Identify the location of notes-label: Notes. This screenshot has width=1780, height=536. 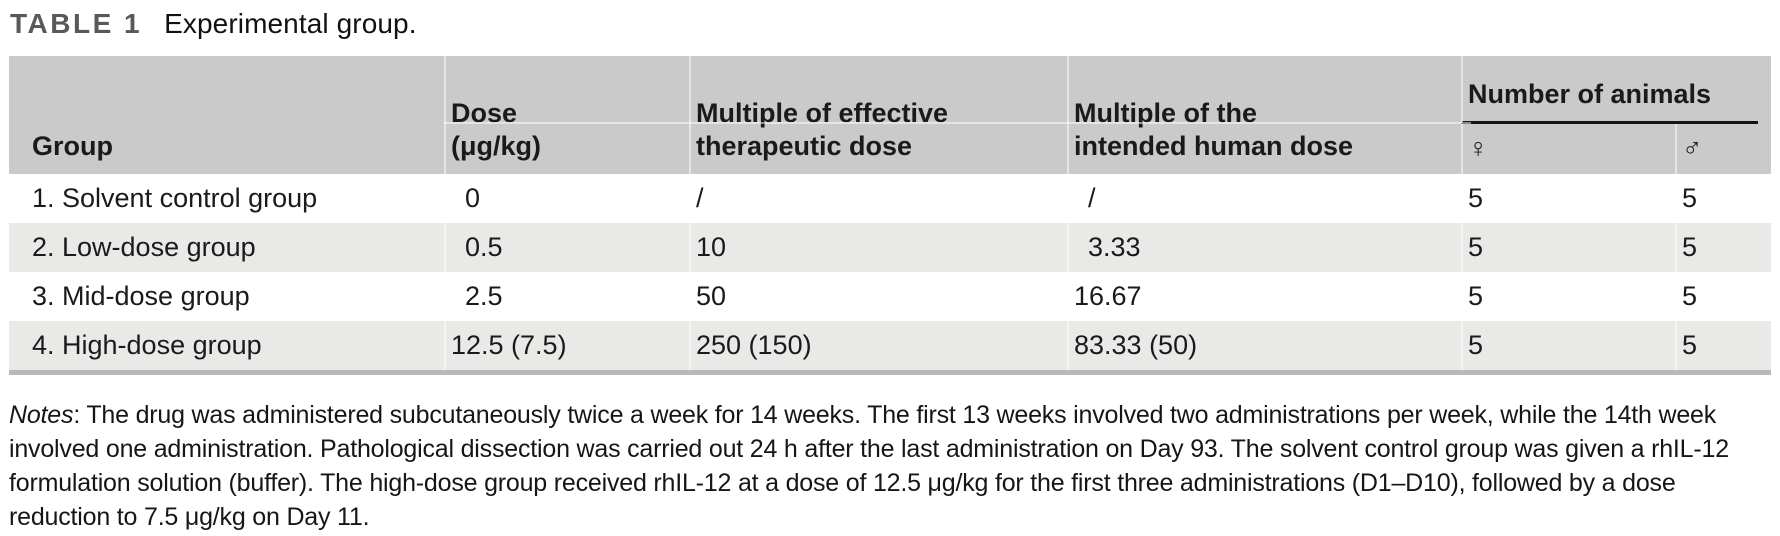
(41, 415).